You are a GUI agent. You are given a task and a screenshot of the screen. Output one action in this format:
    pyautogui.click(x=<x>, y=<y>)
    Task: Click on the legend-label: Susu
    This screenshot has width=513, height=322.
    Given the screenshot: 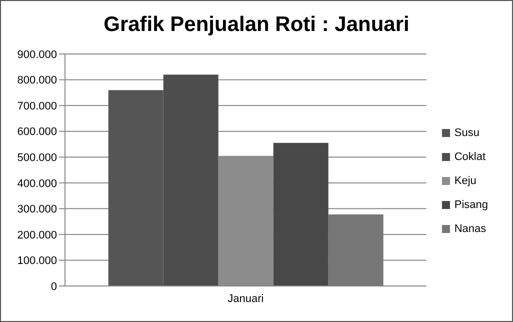 What is the action you would take?
    pyautogui.click(x=467, y=133)
    